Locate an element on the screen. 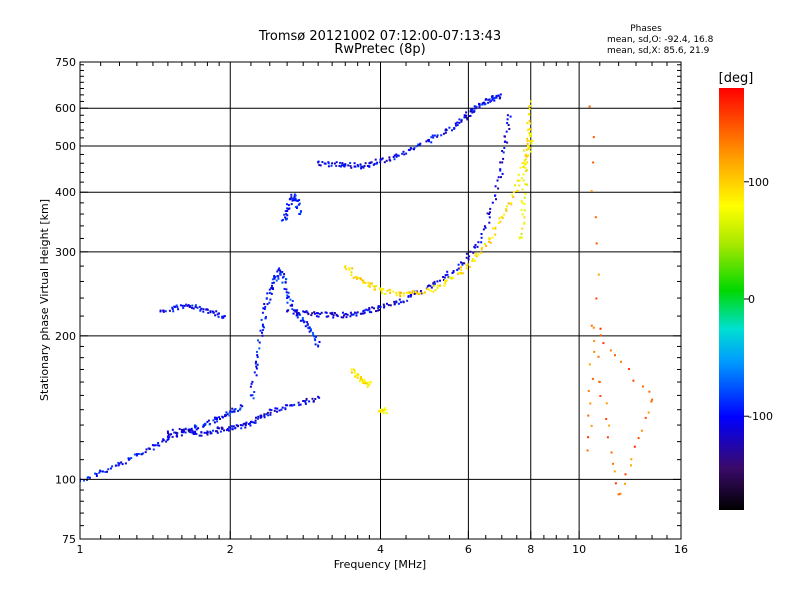 This screenshot has width=800, height=600. colorbar-tick-label: 0 is located at coordinates (751, 299).